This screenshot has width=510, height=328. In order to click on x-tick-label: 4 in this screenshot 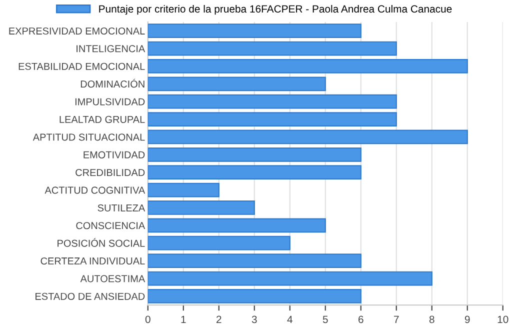, I will do `click(289, 320)`.